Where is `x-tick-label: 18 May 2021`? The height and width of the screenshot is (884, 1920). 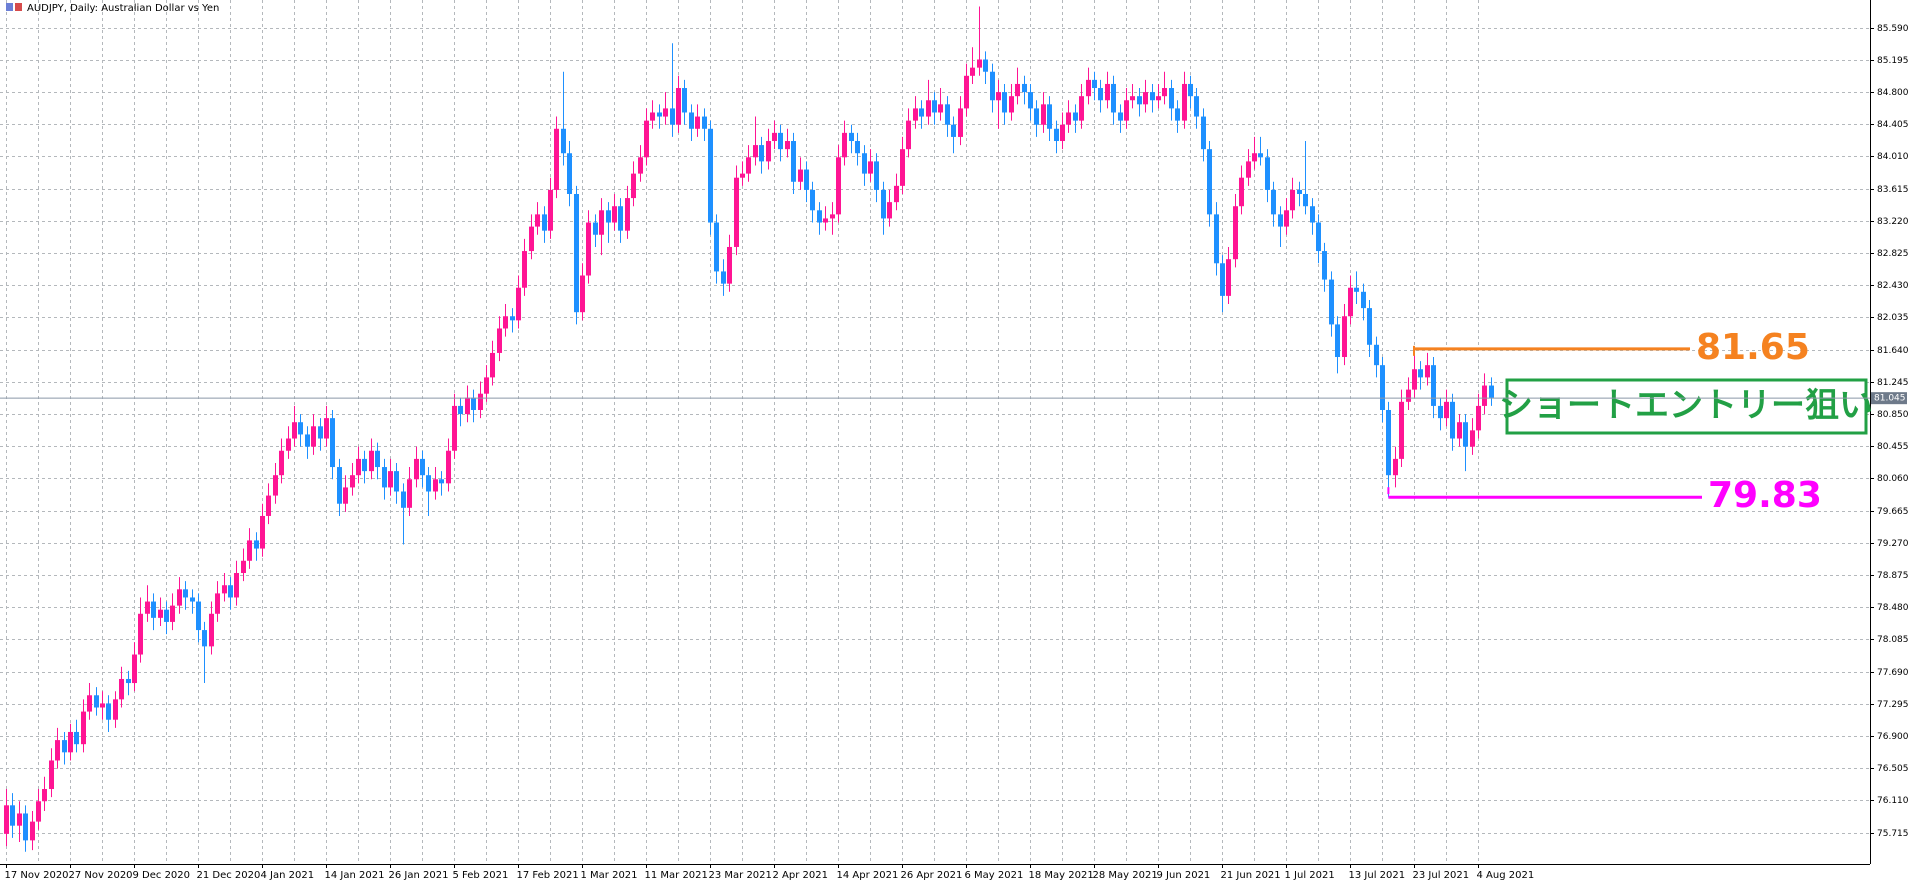 x-tick-label: 18 May 2021 is located at coordinates (1061, 875).